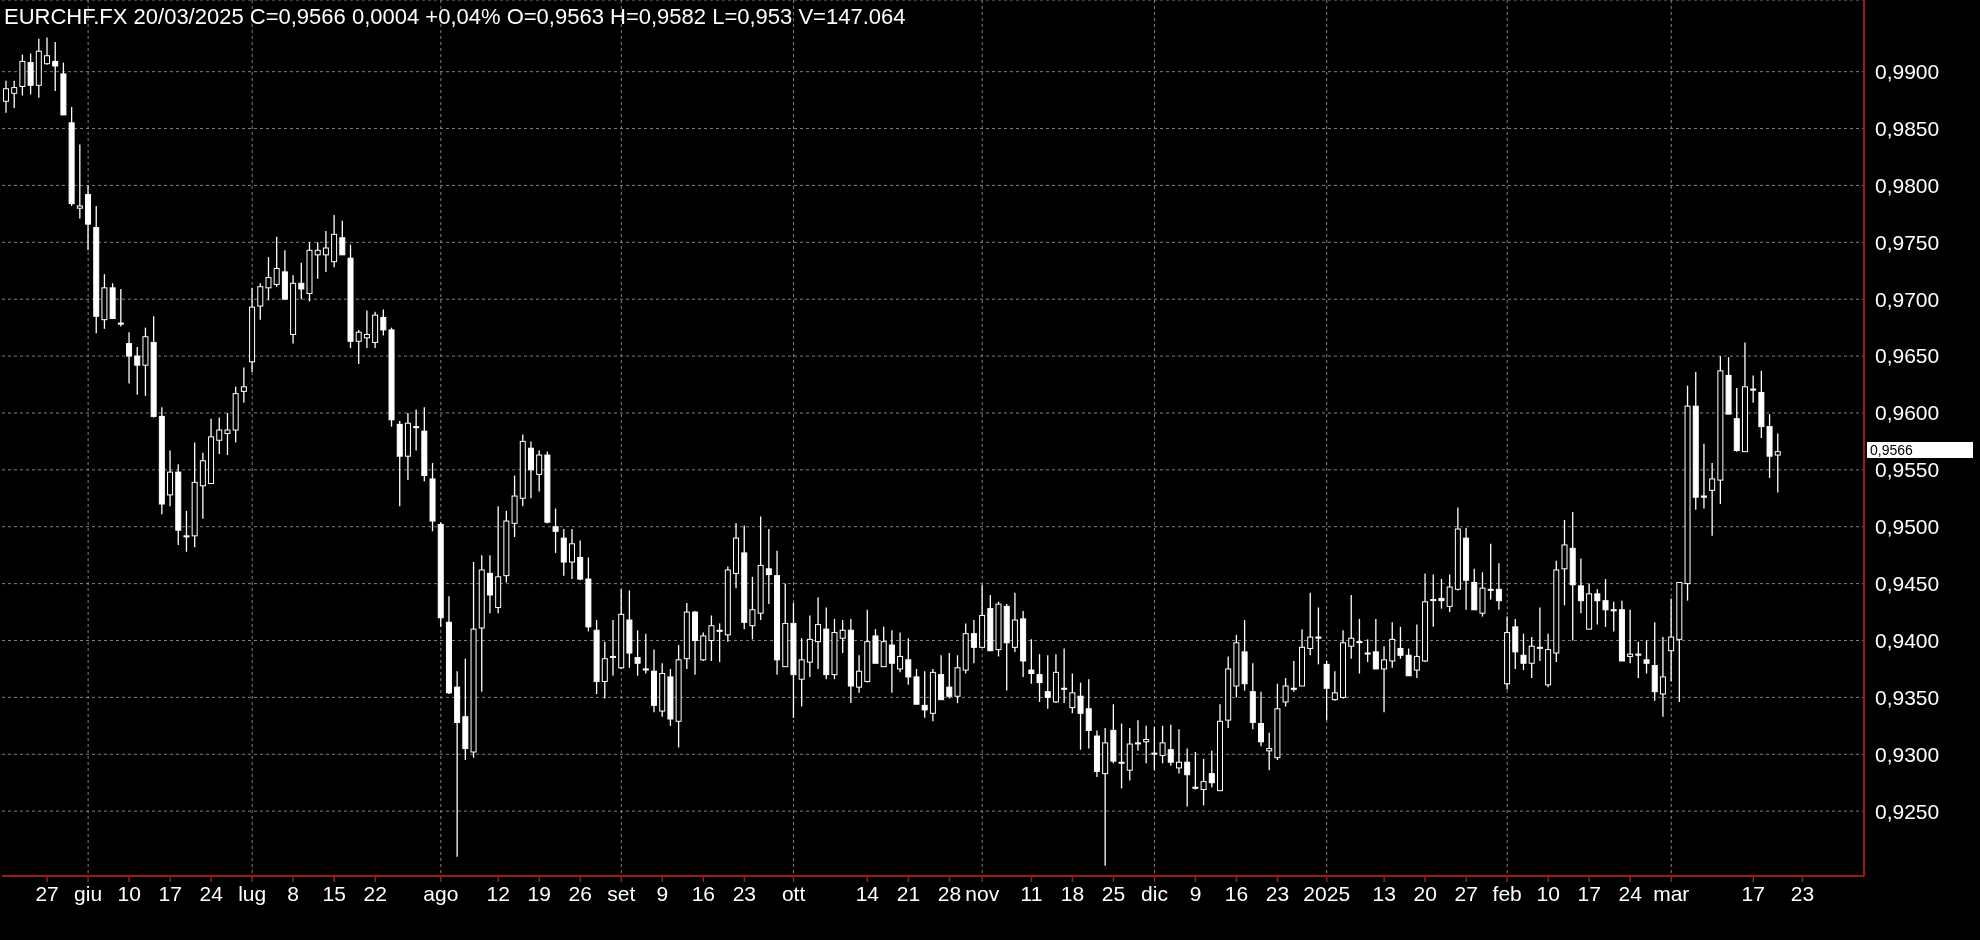 Image resolution: width=1980 pixels, height=940 pixels. What do you see at coordinates (1154, 894) in the screenshot?
I see `x-tick-label: dic` at bounding box center [1154, 894].